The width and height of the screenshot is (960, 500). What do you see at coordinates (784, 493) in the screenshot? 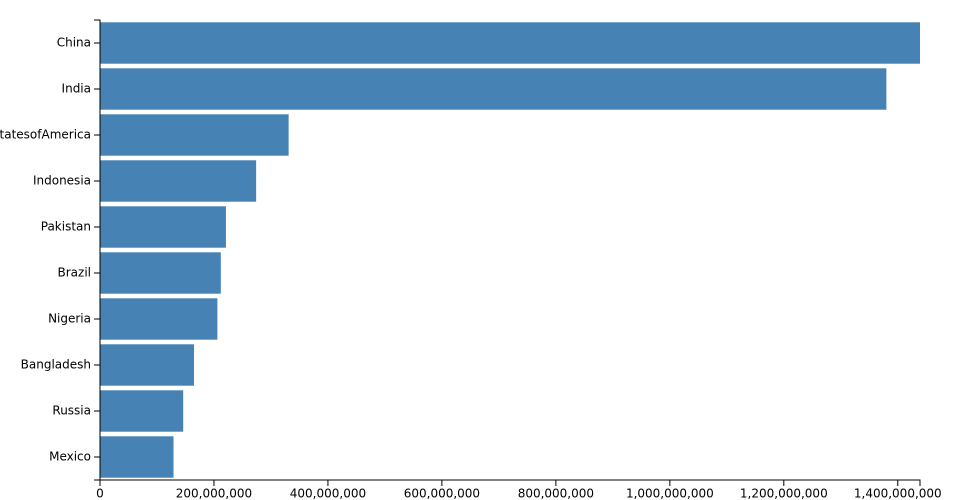
I see `x-tick-label: 1,200,000,000` at bounding box center [784, 493].